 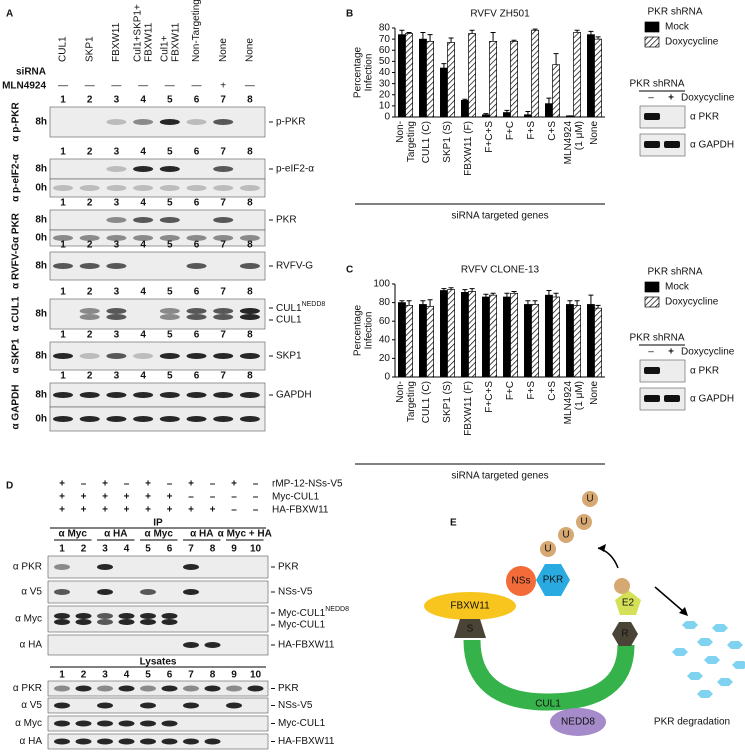 What do you see at coordinates (578, 722) in the screenshot?
I see `diagram-label: NEDD8` at bounding box center [578, 722].